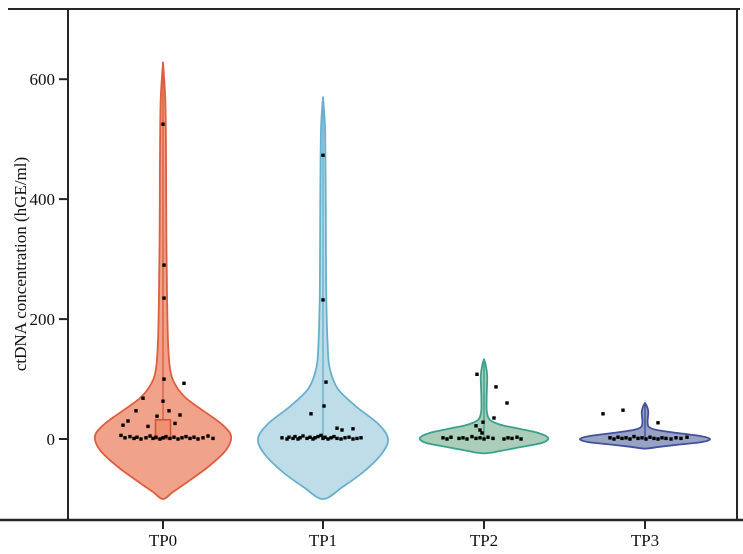 This screenshot has height=554, width=743. I want to click on y-tick-label-1: 200, so click(42, 320).